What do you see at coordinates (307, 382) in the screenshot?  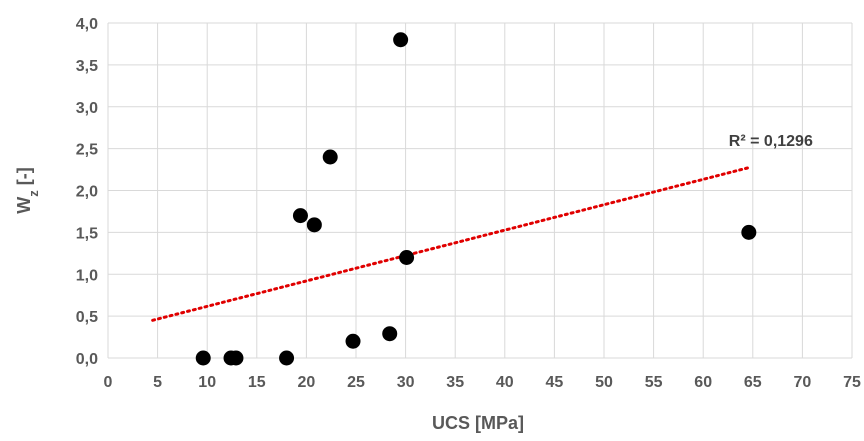 I see `x-tick-label: 20` at bounding box center [307, 382].